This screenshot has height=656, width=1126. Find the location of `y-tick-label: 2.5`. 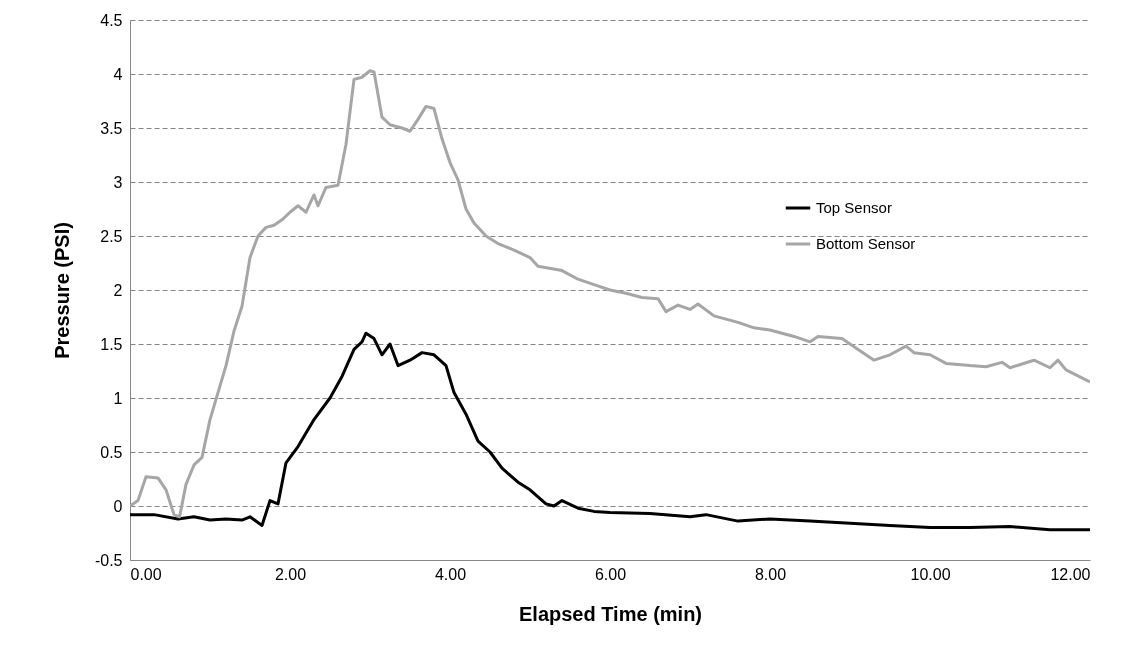

y-tick-label: 2.5 is located at coordinates (111, 236).